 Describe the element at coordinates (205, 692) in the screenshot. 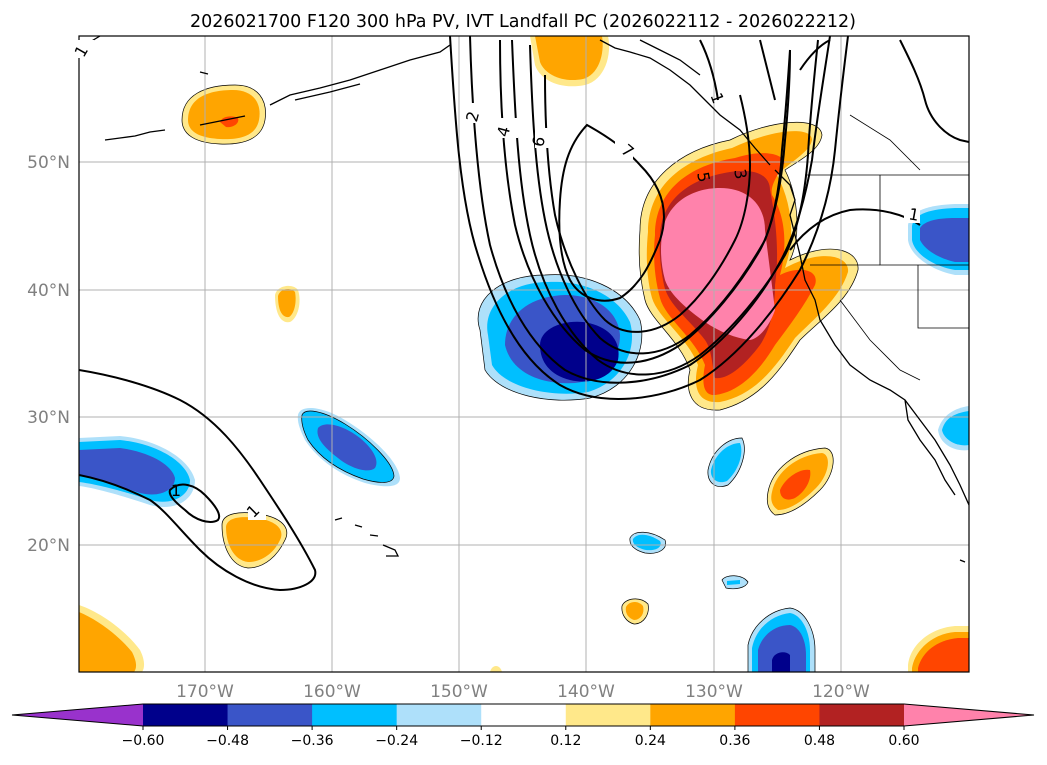

I see `lon-label: 170°W` at that location.